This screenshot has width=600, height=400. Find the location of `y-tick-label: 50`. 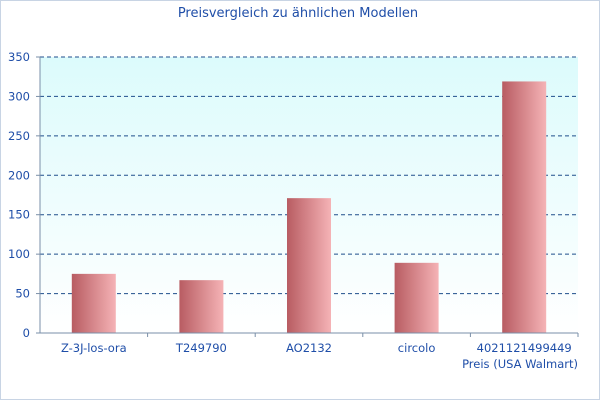

y-tick-label: 50 is located at coordinates (22, 294).